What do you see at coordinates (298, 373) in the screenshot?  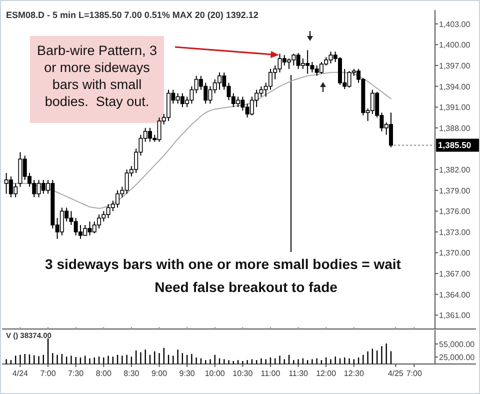 I see `x-tick-label: 11:30` at bounding box center [298, 373].